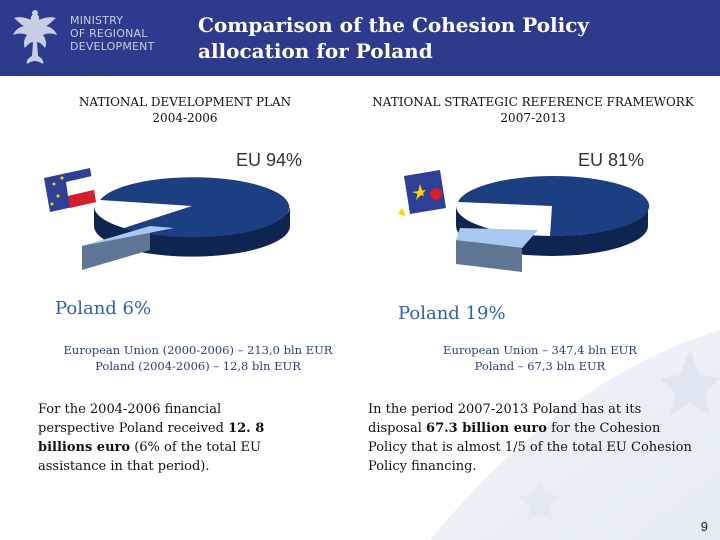  Describe the element at coordinates (70, 190) in the screenshot. I see `eu-poland-flag-icon` at that location.